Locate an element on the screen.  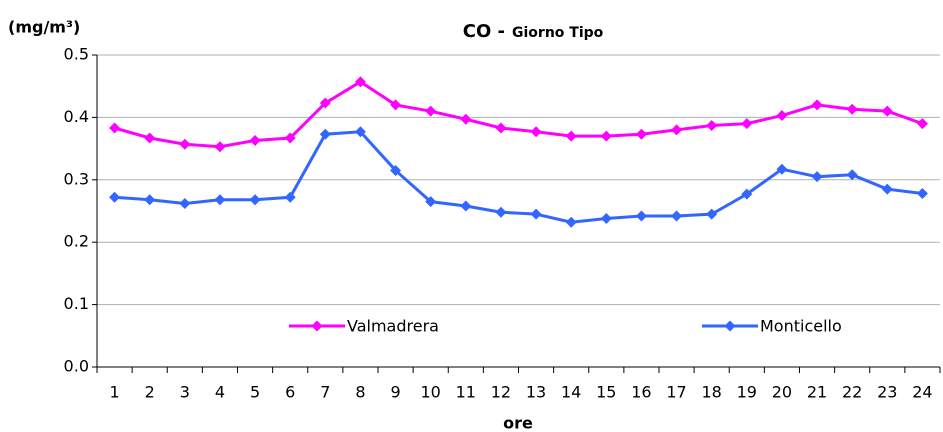
chart-subtitle: Giorno Tipo is located at coordinates (558, 33).